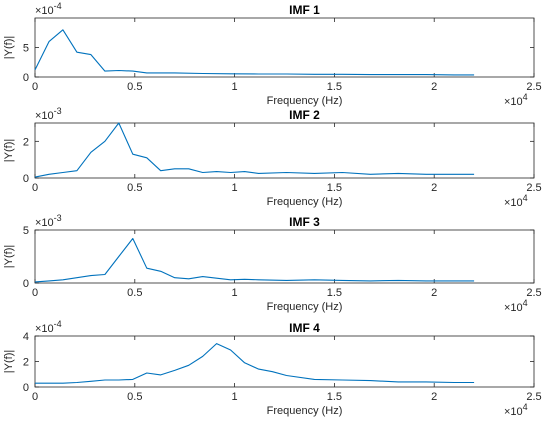  I want to click on panel-title: IMF 2, so click(304, 115).